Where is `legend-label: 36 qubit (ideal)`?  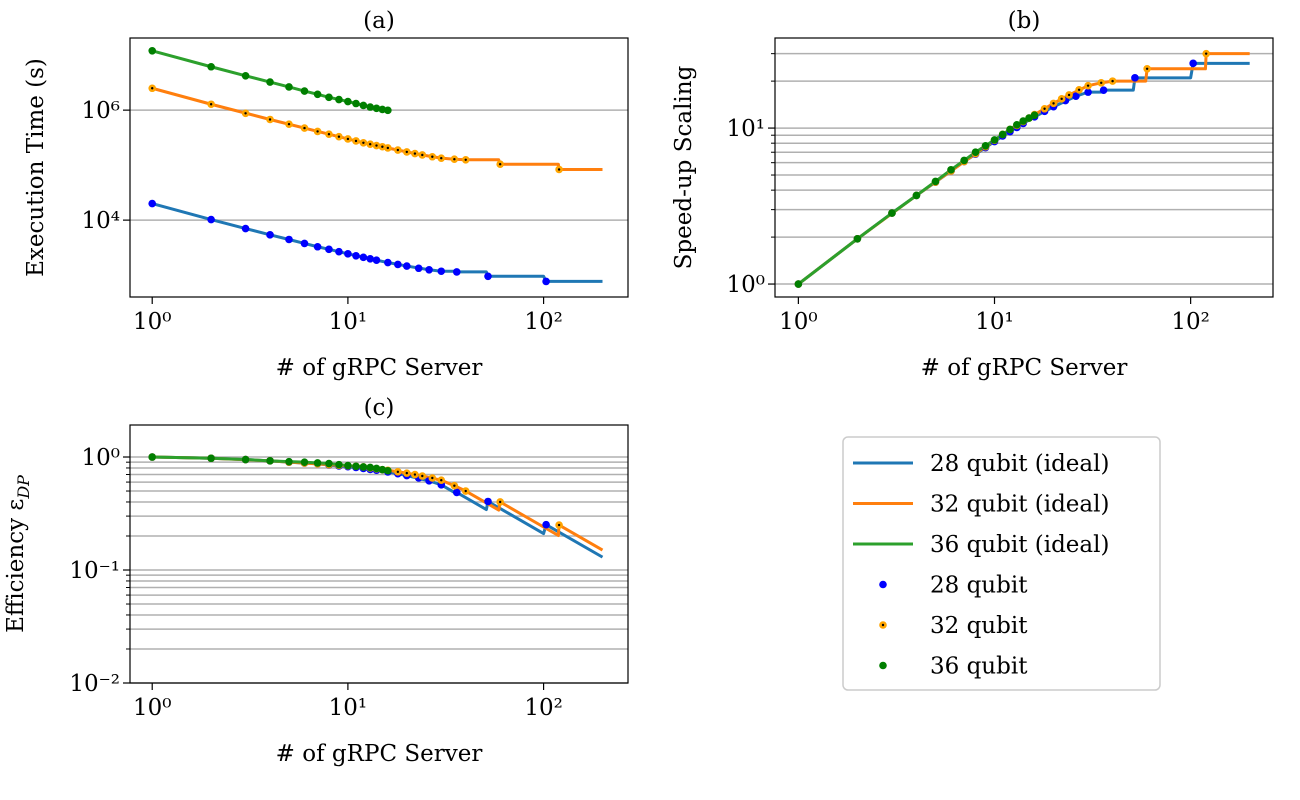
legend-label: 36 qubit (ideal) is located at coordinates (1019, 545).